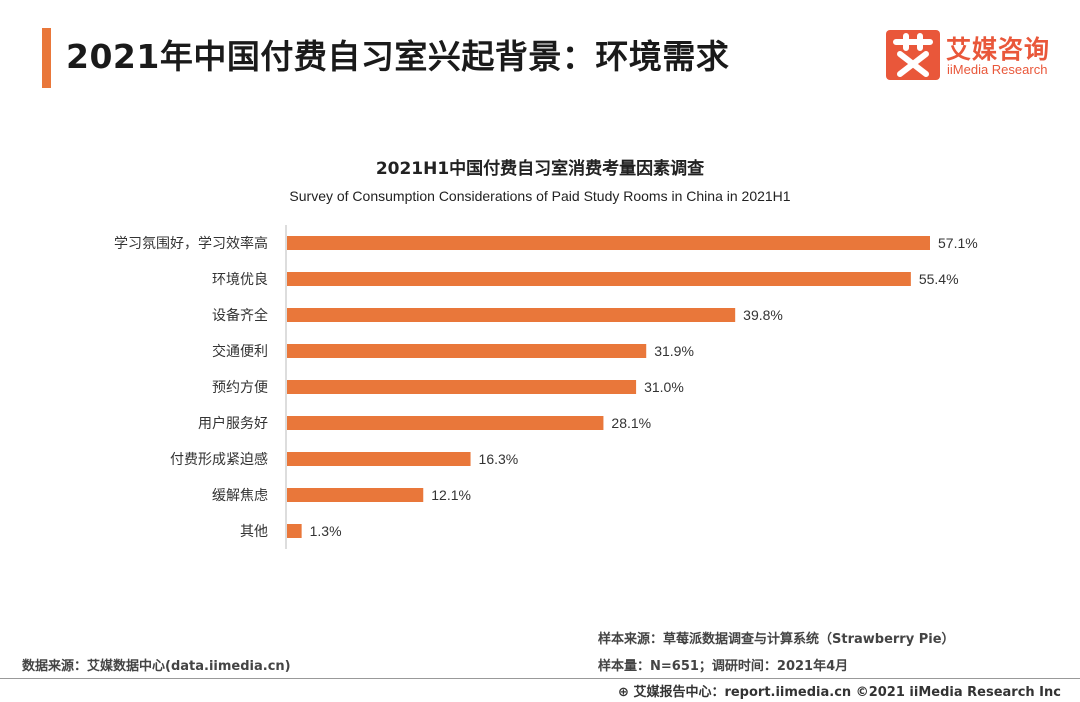 The height and width of the screenshot is (702, 1080). What do you see at coordinates (540, 169) in the screenshot?
I see `chart-title: 2021H1中国付费自习室消费考量因素调查` at bounding box center [540, 169].